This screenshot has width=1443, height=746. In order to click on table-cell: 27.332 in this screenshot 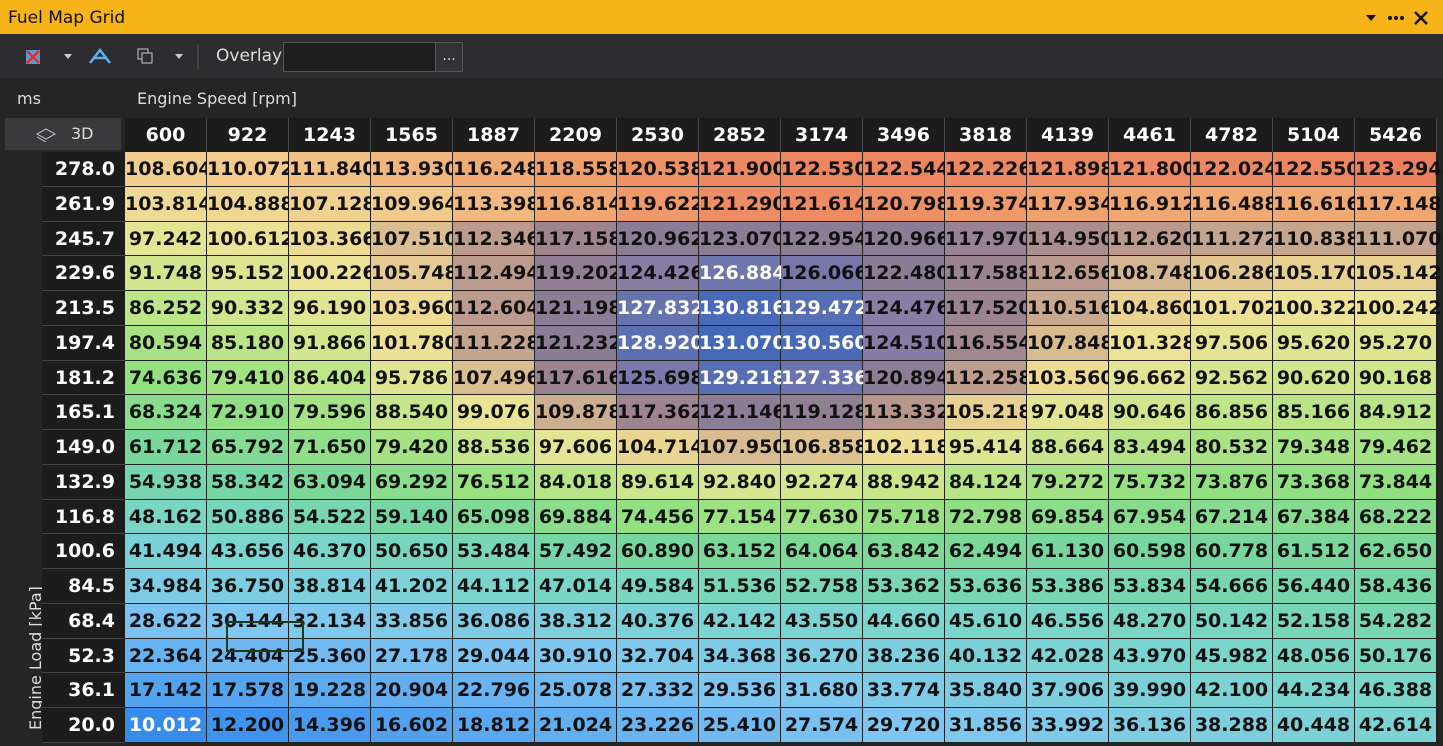, I will do `click(658, 690)`.